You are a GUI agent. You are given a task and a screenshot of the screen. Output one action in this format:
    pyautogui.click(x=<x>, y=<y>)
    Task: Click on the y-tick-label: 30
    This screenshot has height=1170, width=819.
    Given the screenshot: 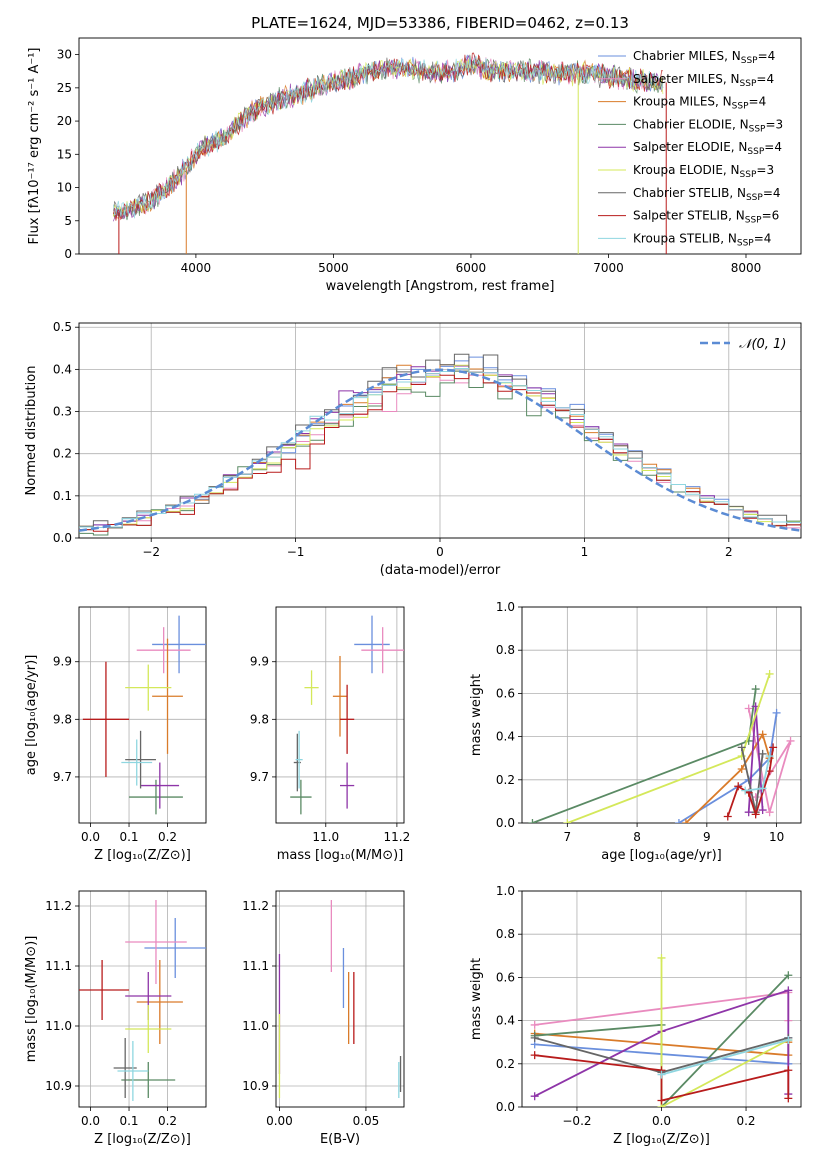 What is the action you would take?
    pyautogui.click(x=64, y=55)
    